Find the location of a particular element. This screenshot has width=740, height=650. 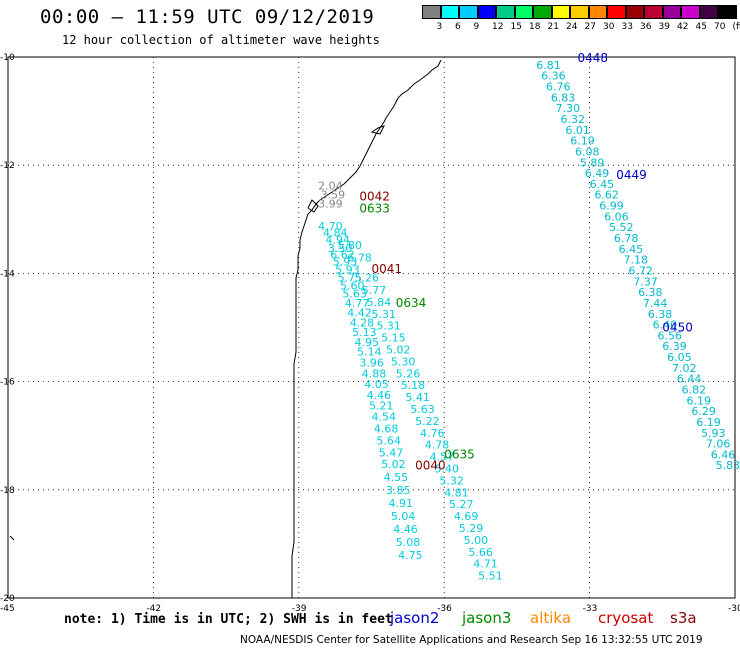

y-tick-label: -20 is located at coordinates (7, 599).